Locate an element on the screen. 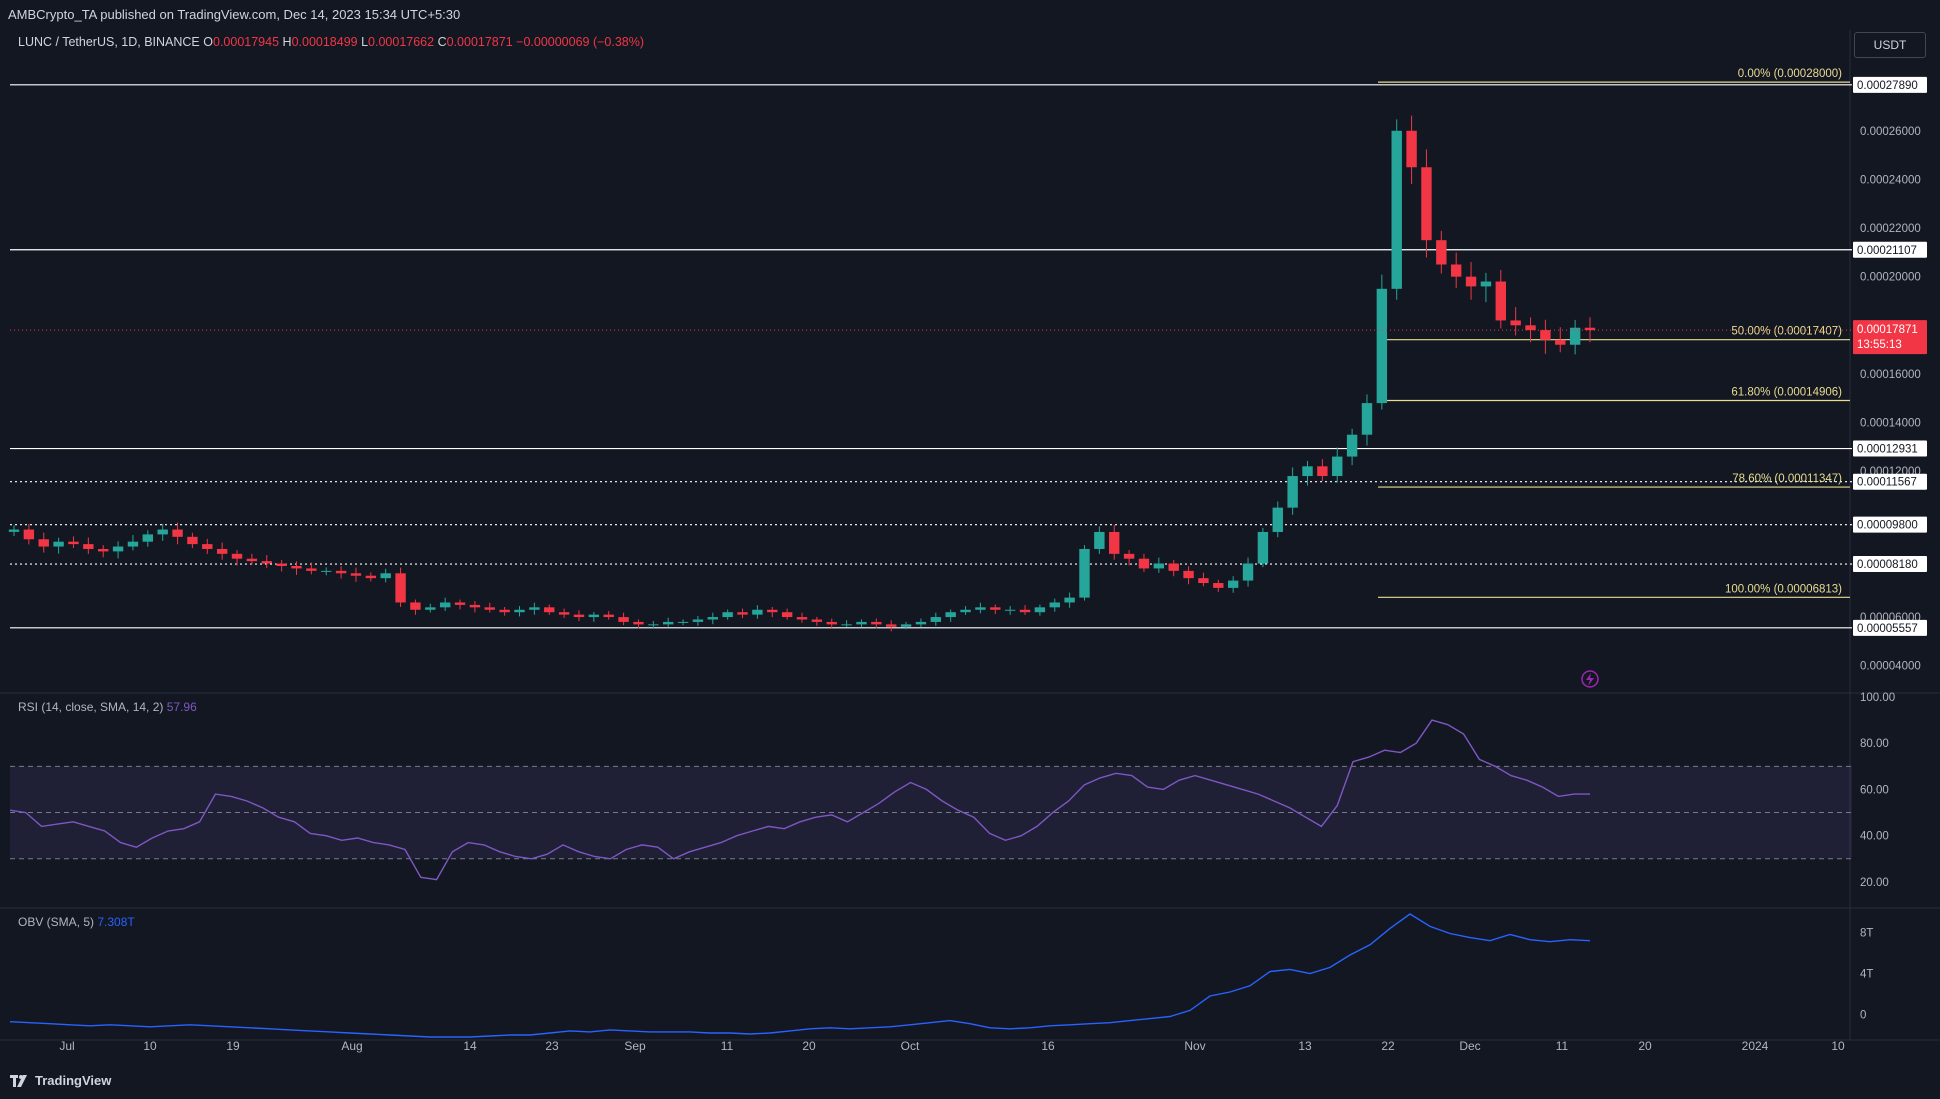 This screenshot has width=1940, height=1099. price-badge-box is located at coordinates (1890, 337).